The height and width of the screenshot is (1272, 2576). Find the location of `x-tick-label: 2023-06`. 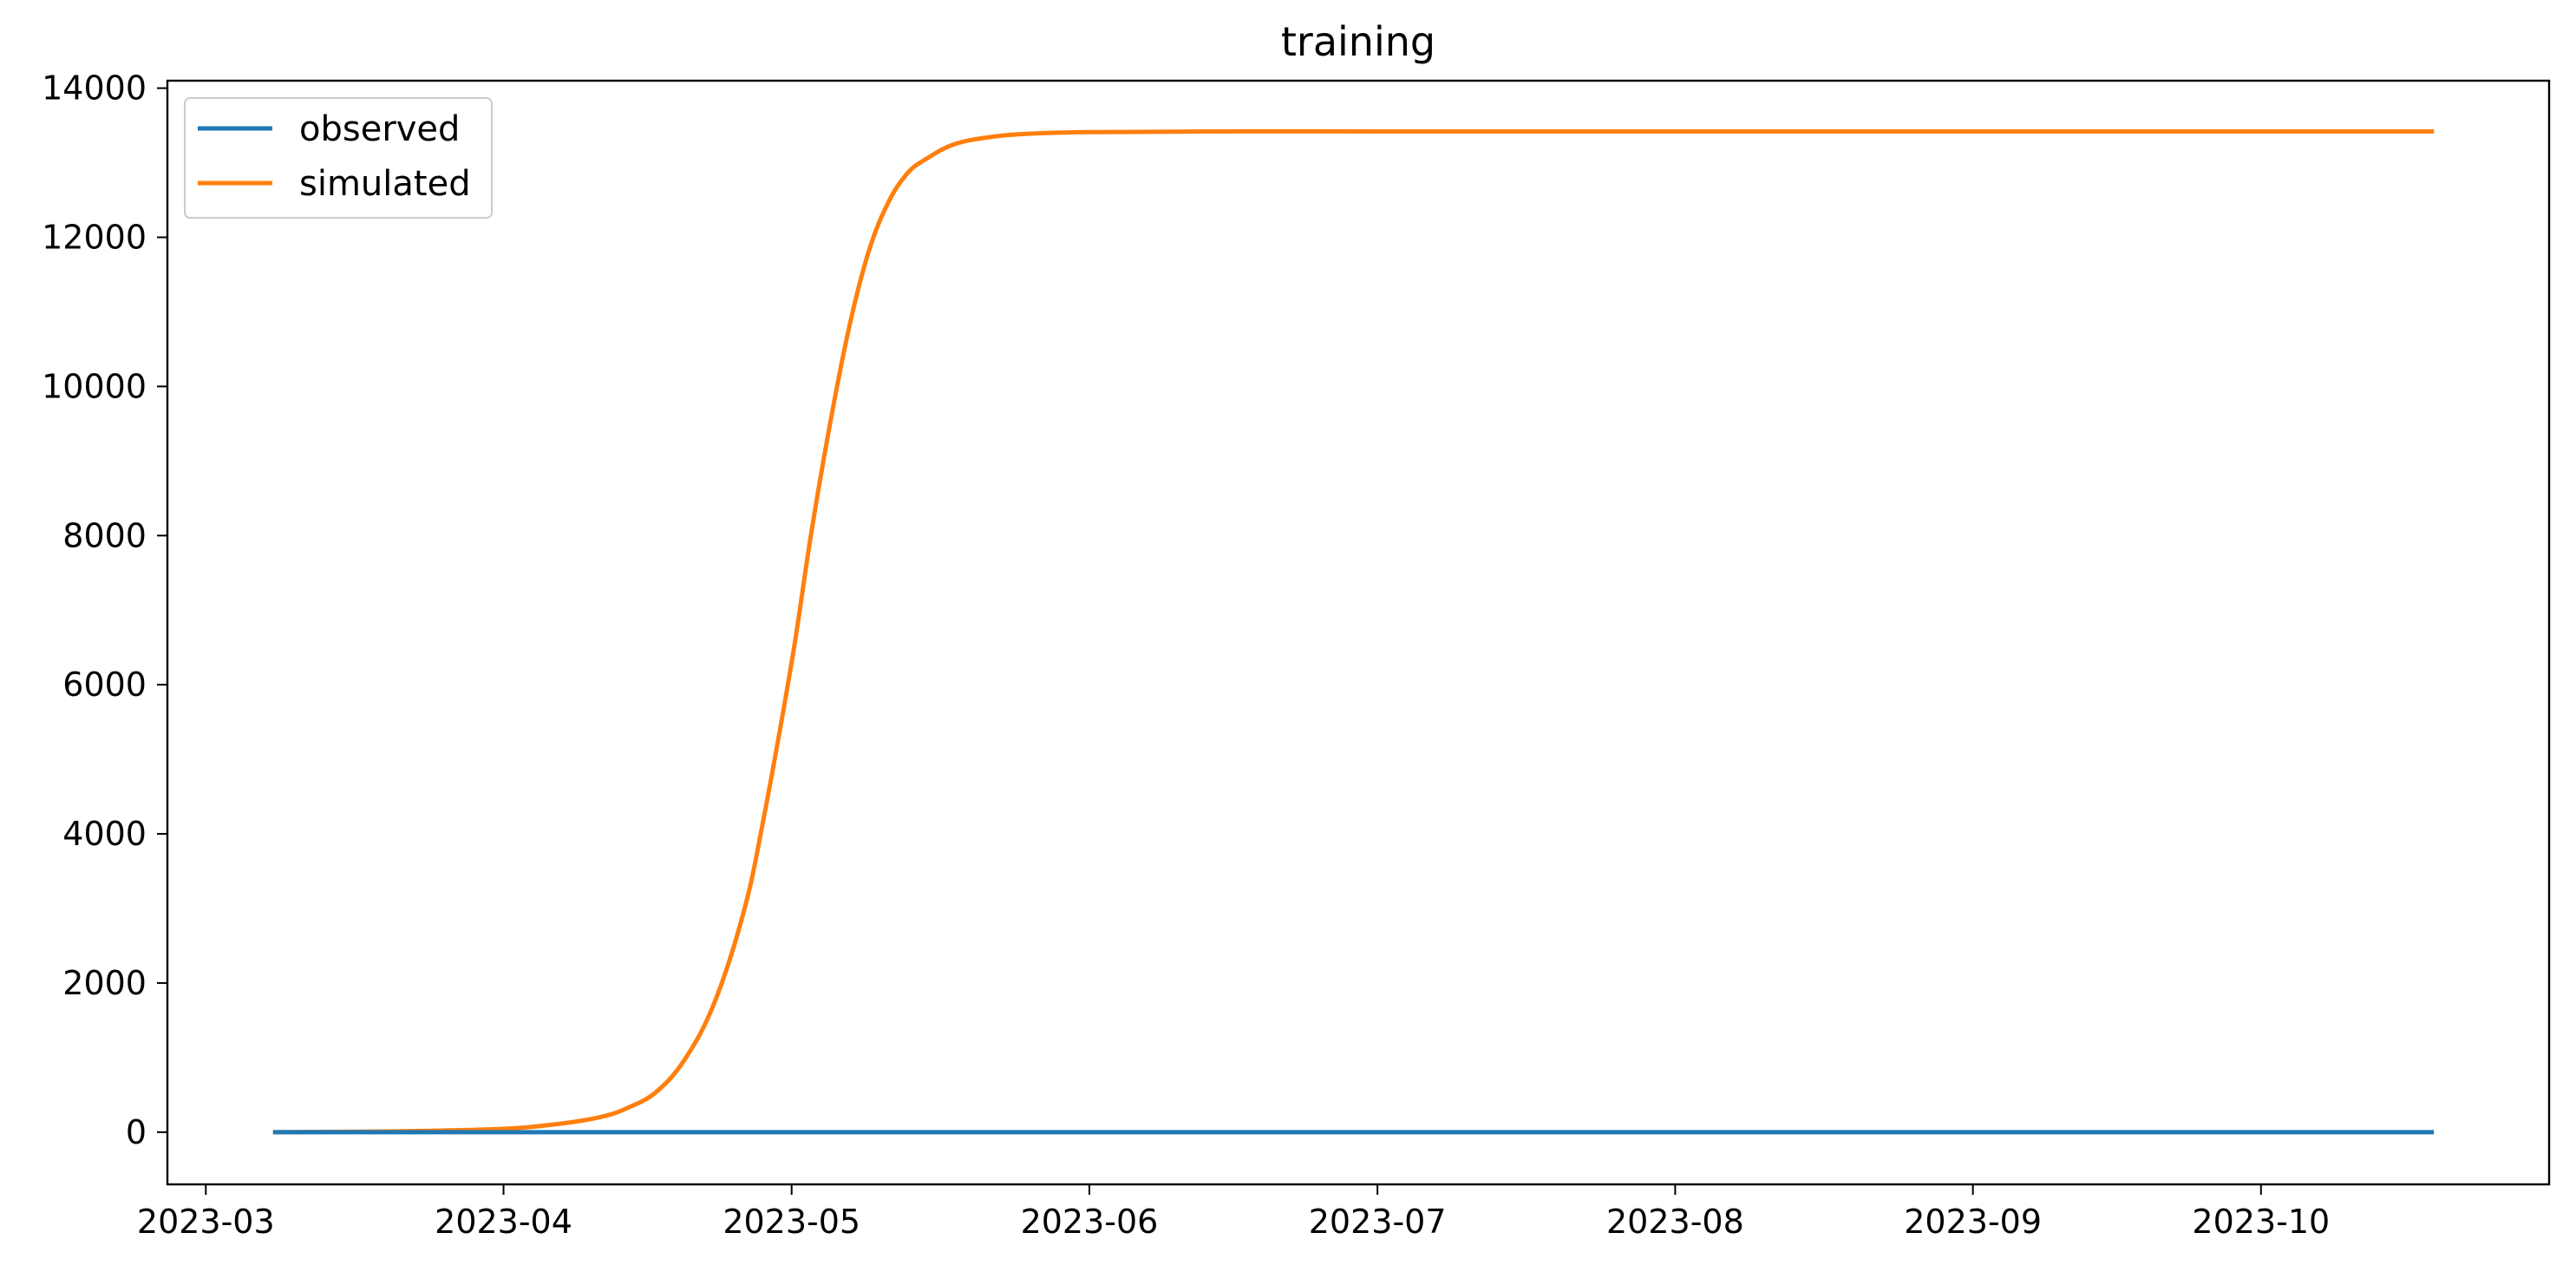

x-tick-label: 2023-06 is located at coordinates (1090, 1222).